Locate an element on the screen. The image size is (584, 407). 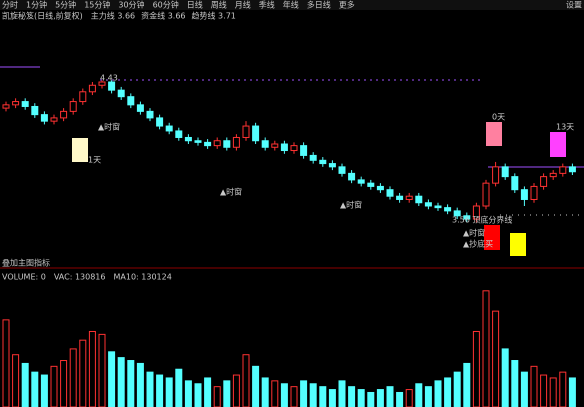
toolbar-tab: 季线 is located at coordinates (267, 5).